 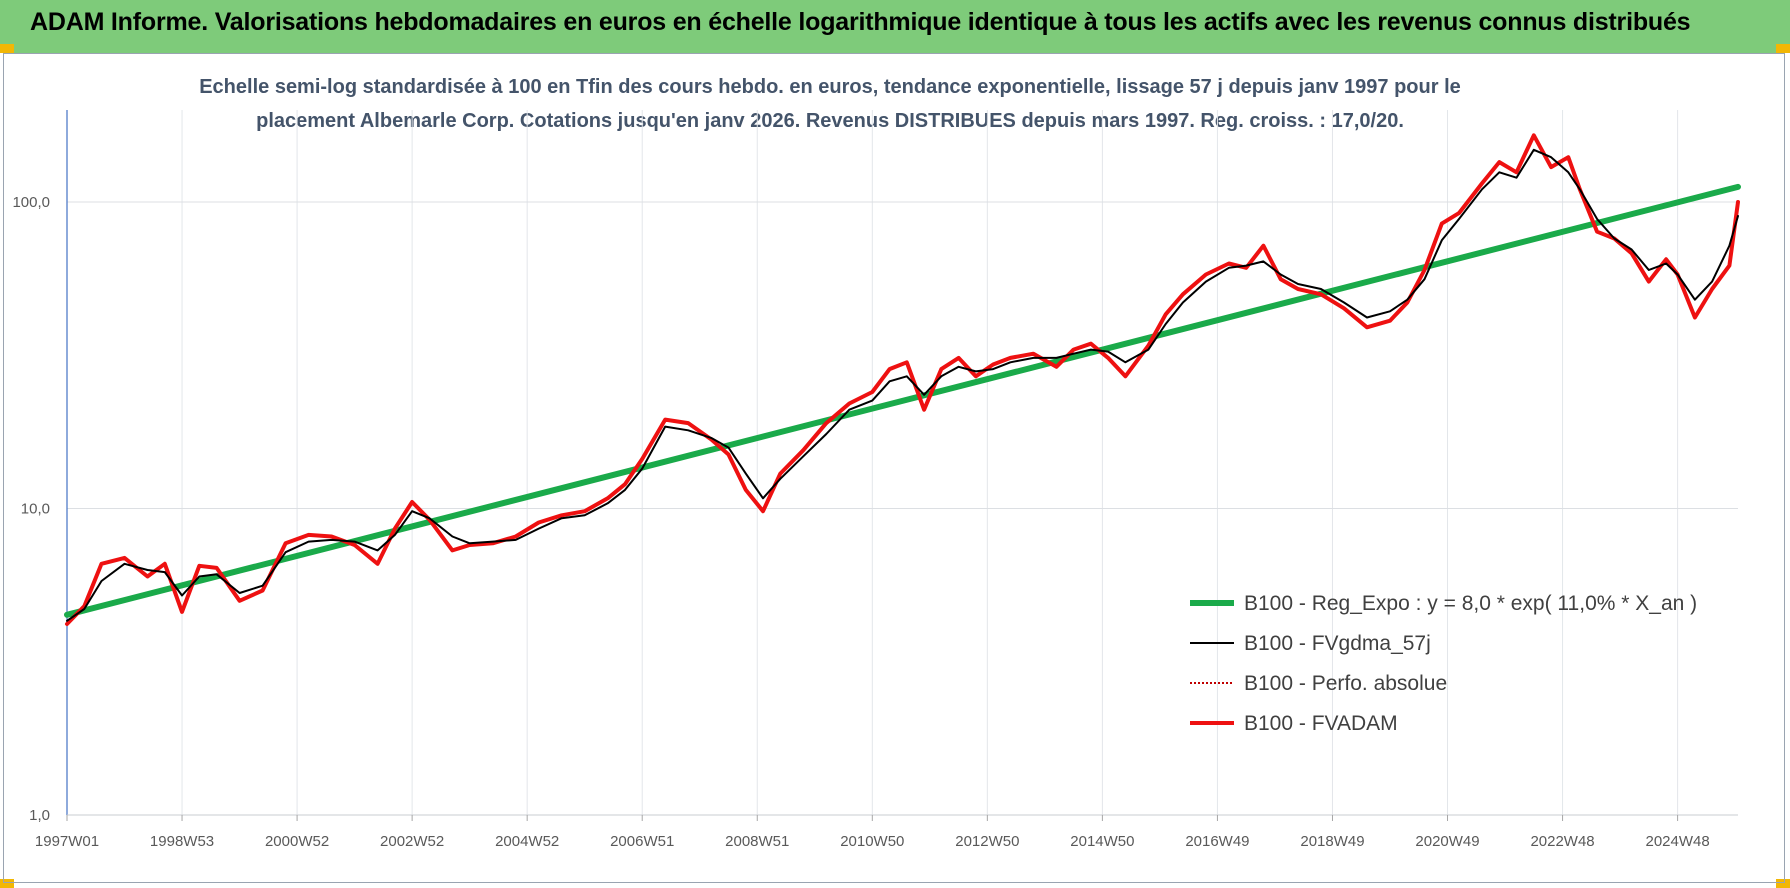 What do you see at coordinates (1783, 883) in the screenshot?
I see `corner-marker-bottom-right` at bounding box center [1783, 883].